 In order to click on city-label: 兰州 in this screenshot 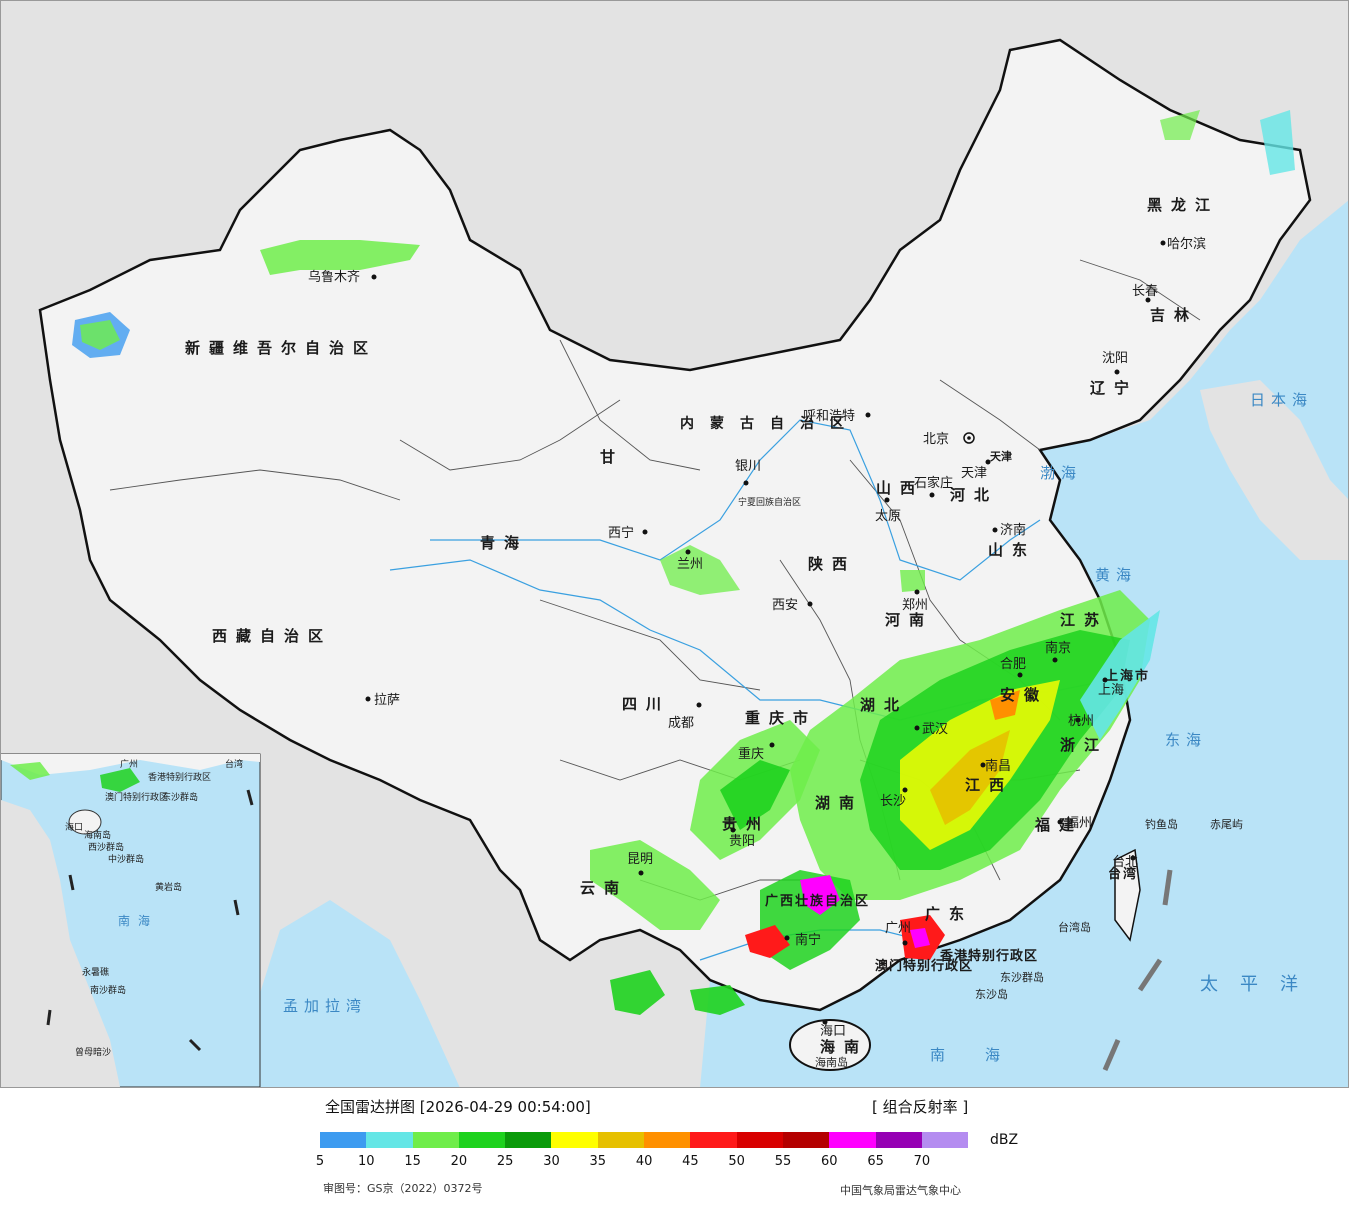, I will do `click(690, 564)`.